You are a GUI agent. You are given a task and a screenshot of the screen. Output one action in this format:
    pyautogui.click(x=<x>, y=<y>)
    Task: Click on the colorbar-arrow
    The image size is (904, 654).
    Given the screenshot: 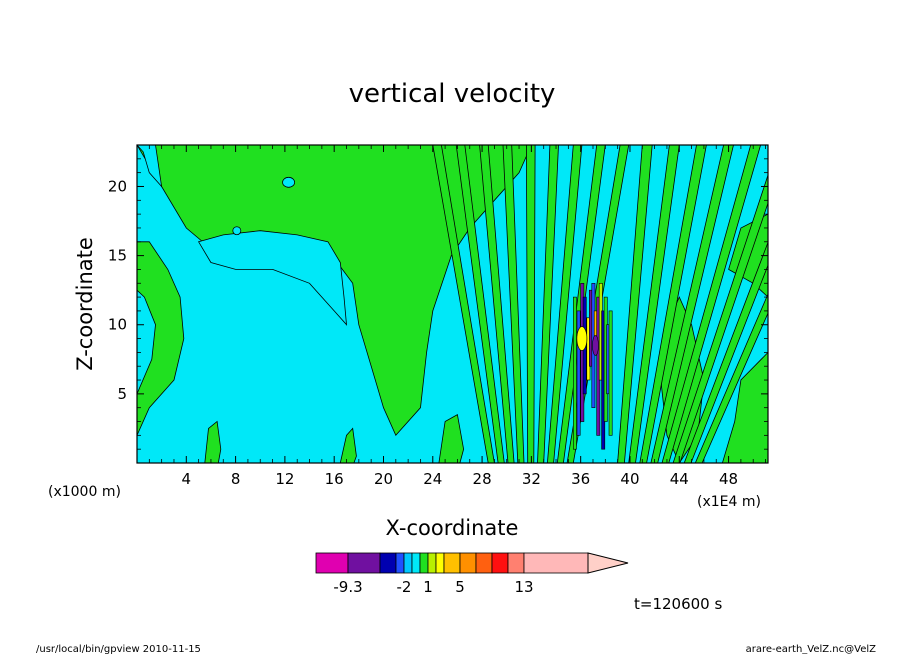 What is the action you would take?
    pyautogui.click(x=608, y=563)
    